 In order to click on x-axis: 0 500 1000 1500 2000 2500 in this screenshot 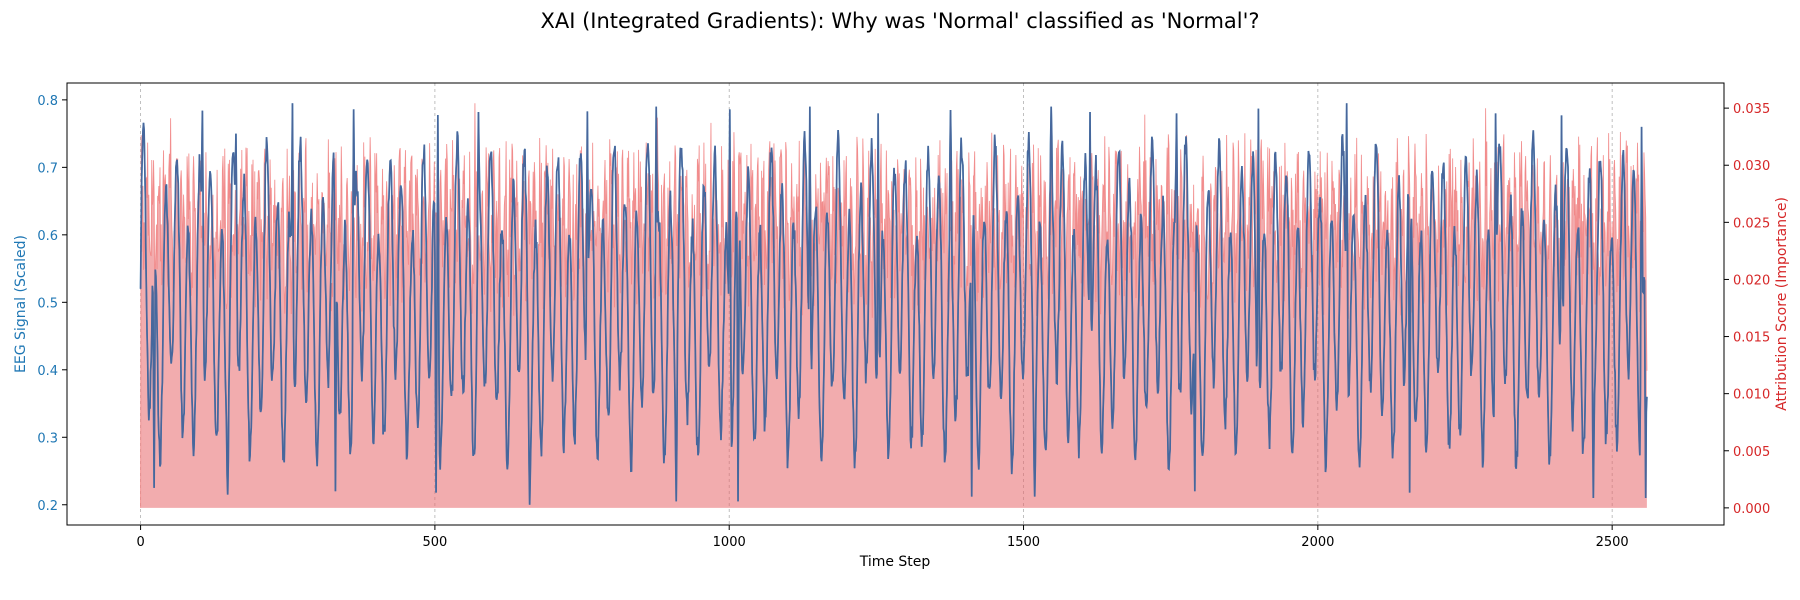, I will do `click(882, 537)`.